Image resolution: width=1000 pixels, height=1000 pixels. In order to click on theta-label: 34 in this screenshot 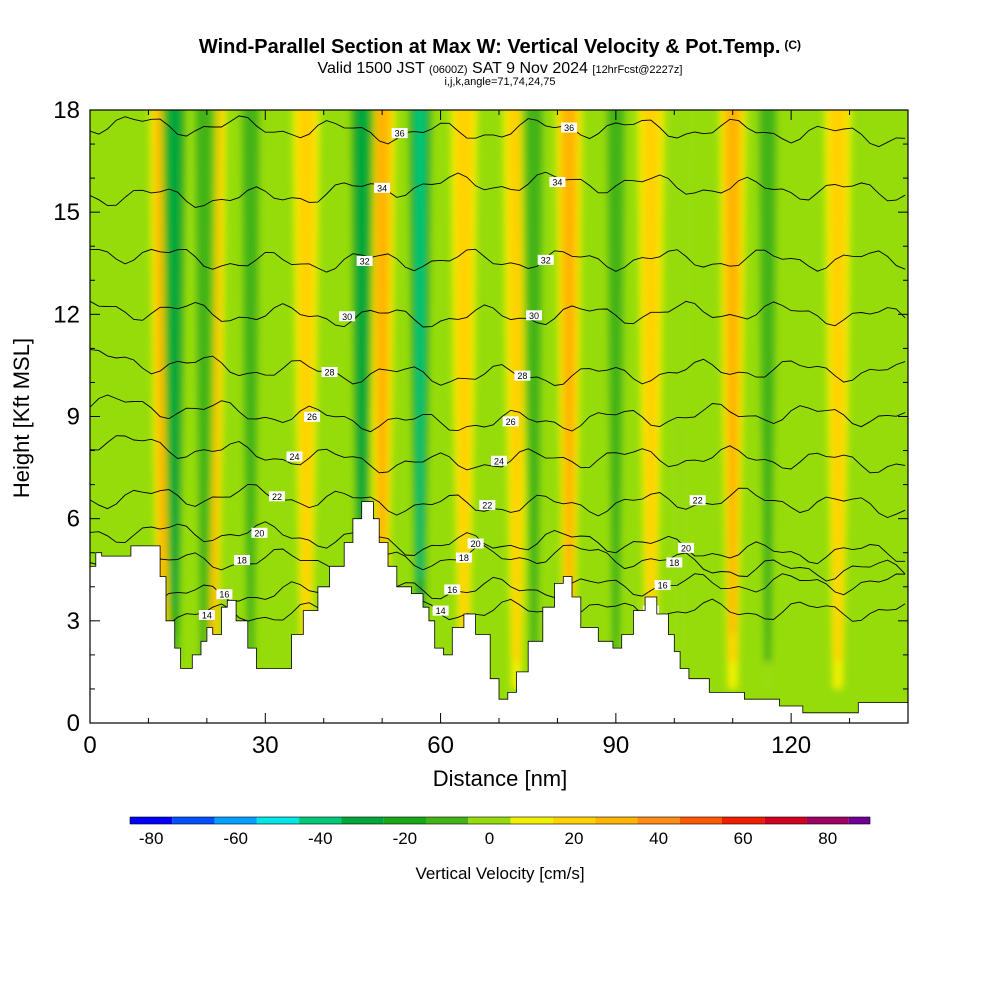, I will do `click(557, 182)`.